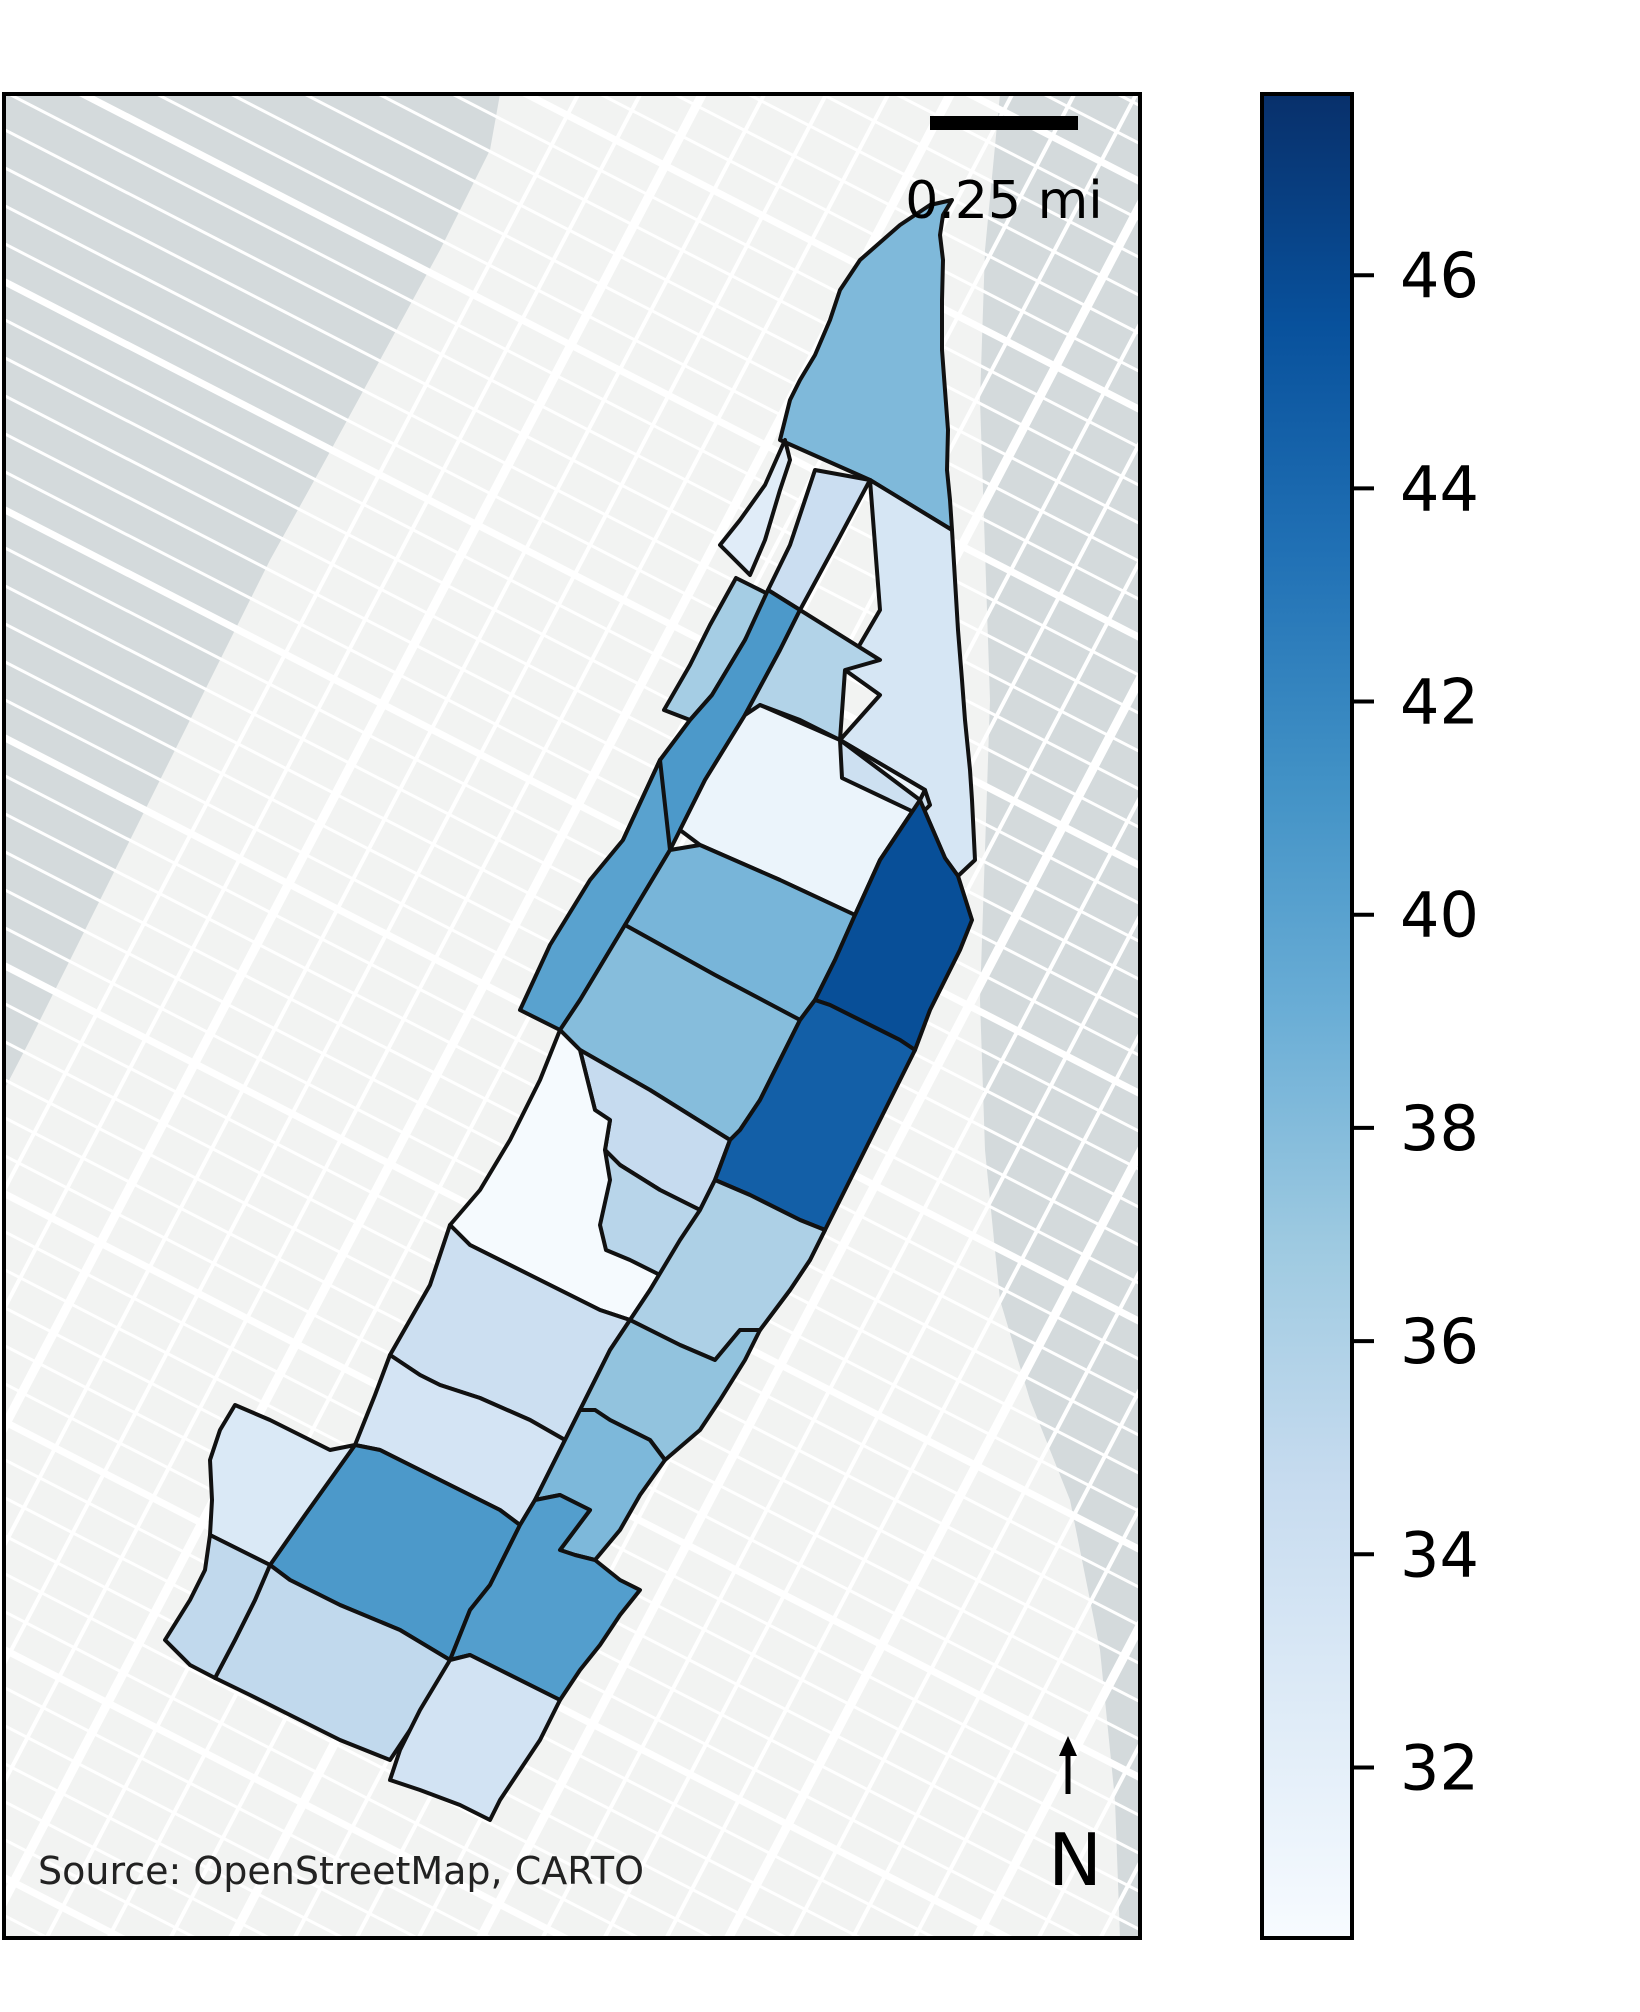 This screenshot has width=1640, height=2012. I want to click on region-r7, so click(812, 675).